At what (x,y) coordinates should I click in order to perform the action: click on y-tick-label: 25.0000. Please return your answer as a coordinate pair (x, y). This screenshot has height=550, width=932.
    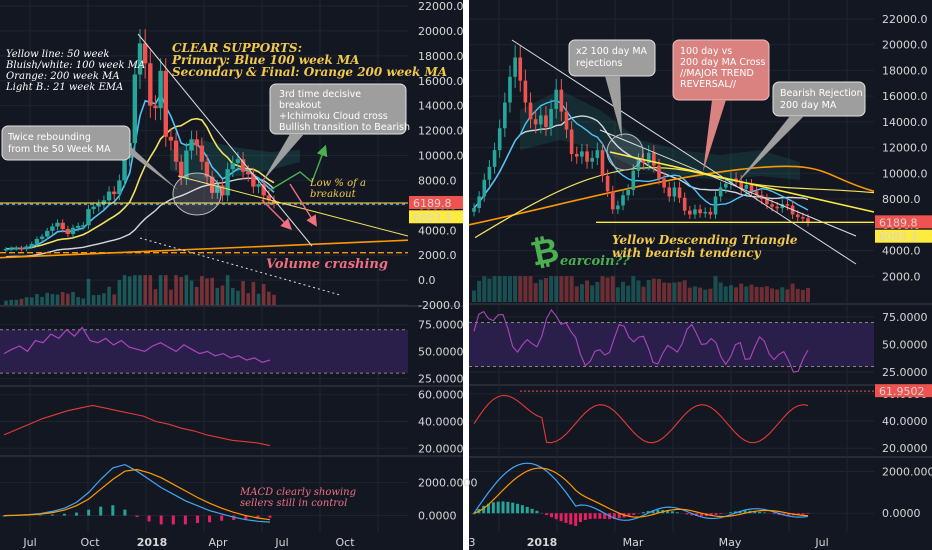
    Looking at the image, I should click on (905, 372).